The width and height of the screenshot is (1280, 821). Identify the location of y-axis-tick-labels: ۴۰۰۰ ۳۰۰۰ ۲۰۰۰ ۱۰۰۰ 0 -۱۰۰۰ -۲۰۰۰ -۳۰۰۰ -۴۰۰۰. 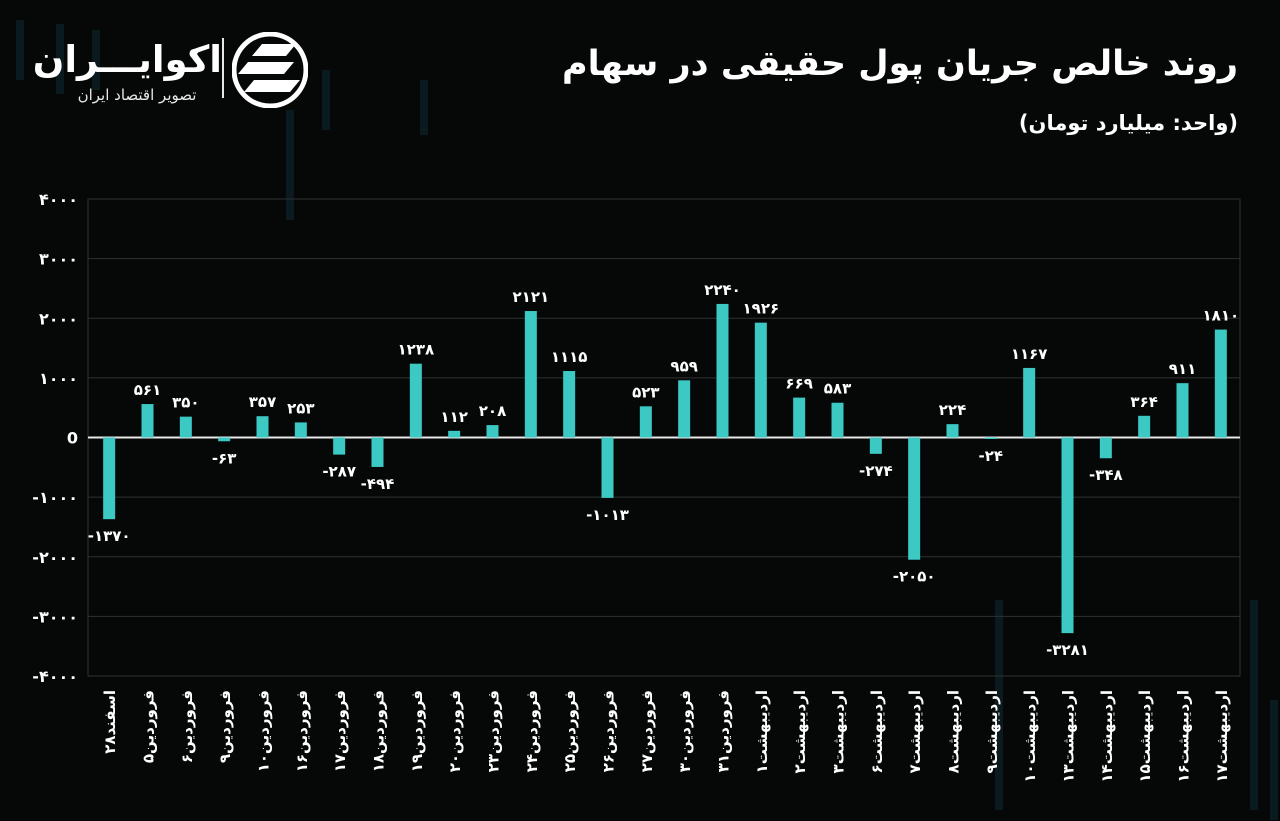
(55, 438).